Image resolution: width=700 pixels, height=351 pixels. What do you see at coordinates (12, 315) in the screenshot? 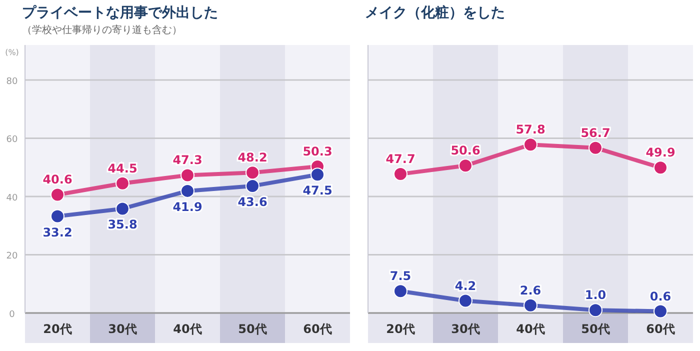
I see `y-tick-label: 0` at bounding box center [12, 315].